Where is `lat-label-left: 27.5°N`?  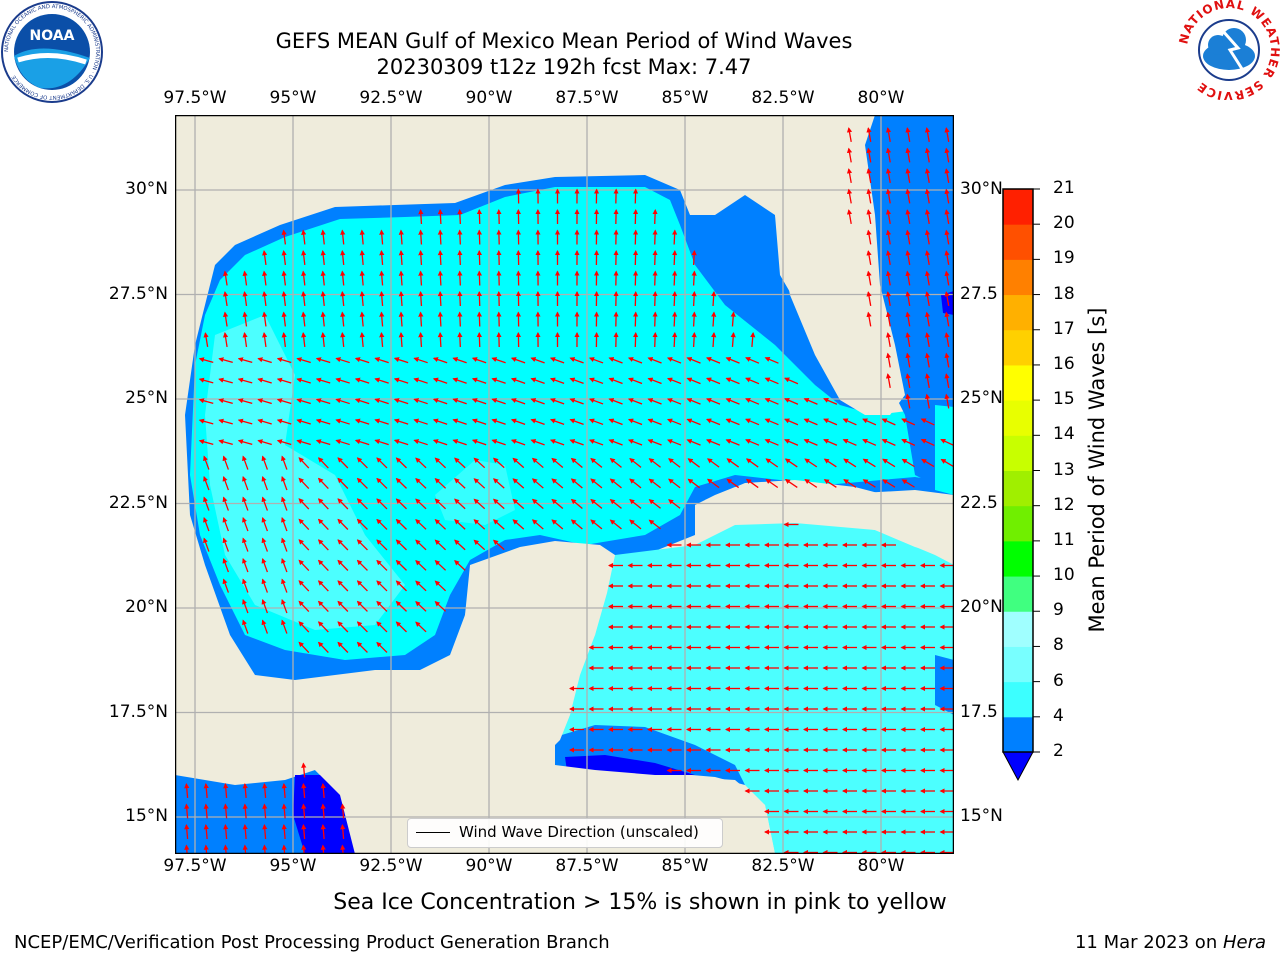
lat-label-left: 27.5°N is located at coordinates (138, 293).